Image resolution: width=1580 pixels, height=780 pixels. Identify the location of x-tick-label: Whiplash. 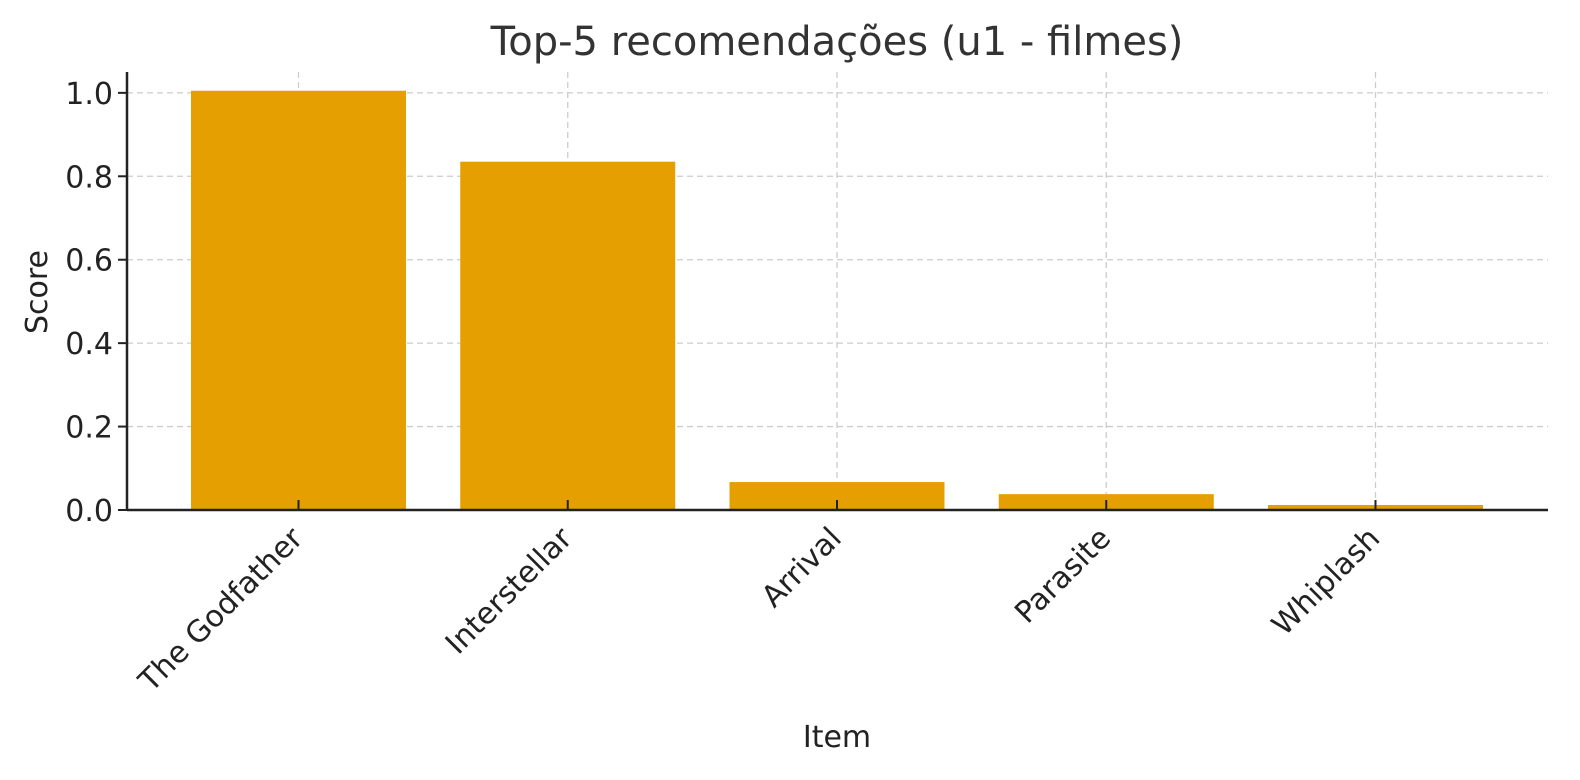
(1326, 582).